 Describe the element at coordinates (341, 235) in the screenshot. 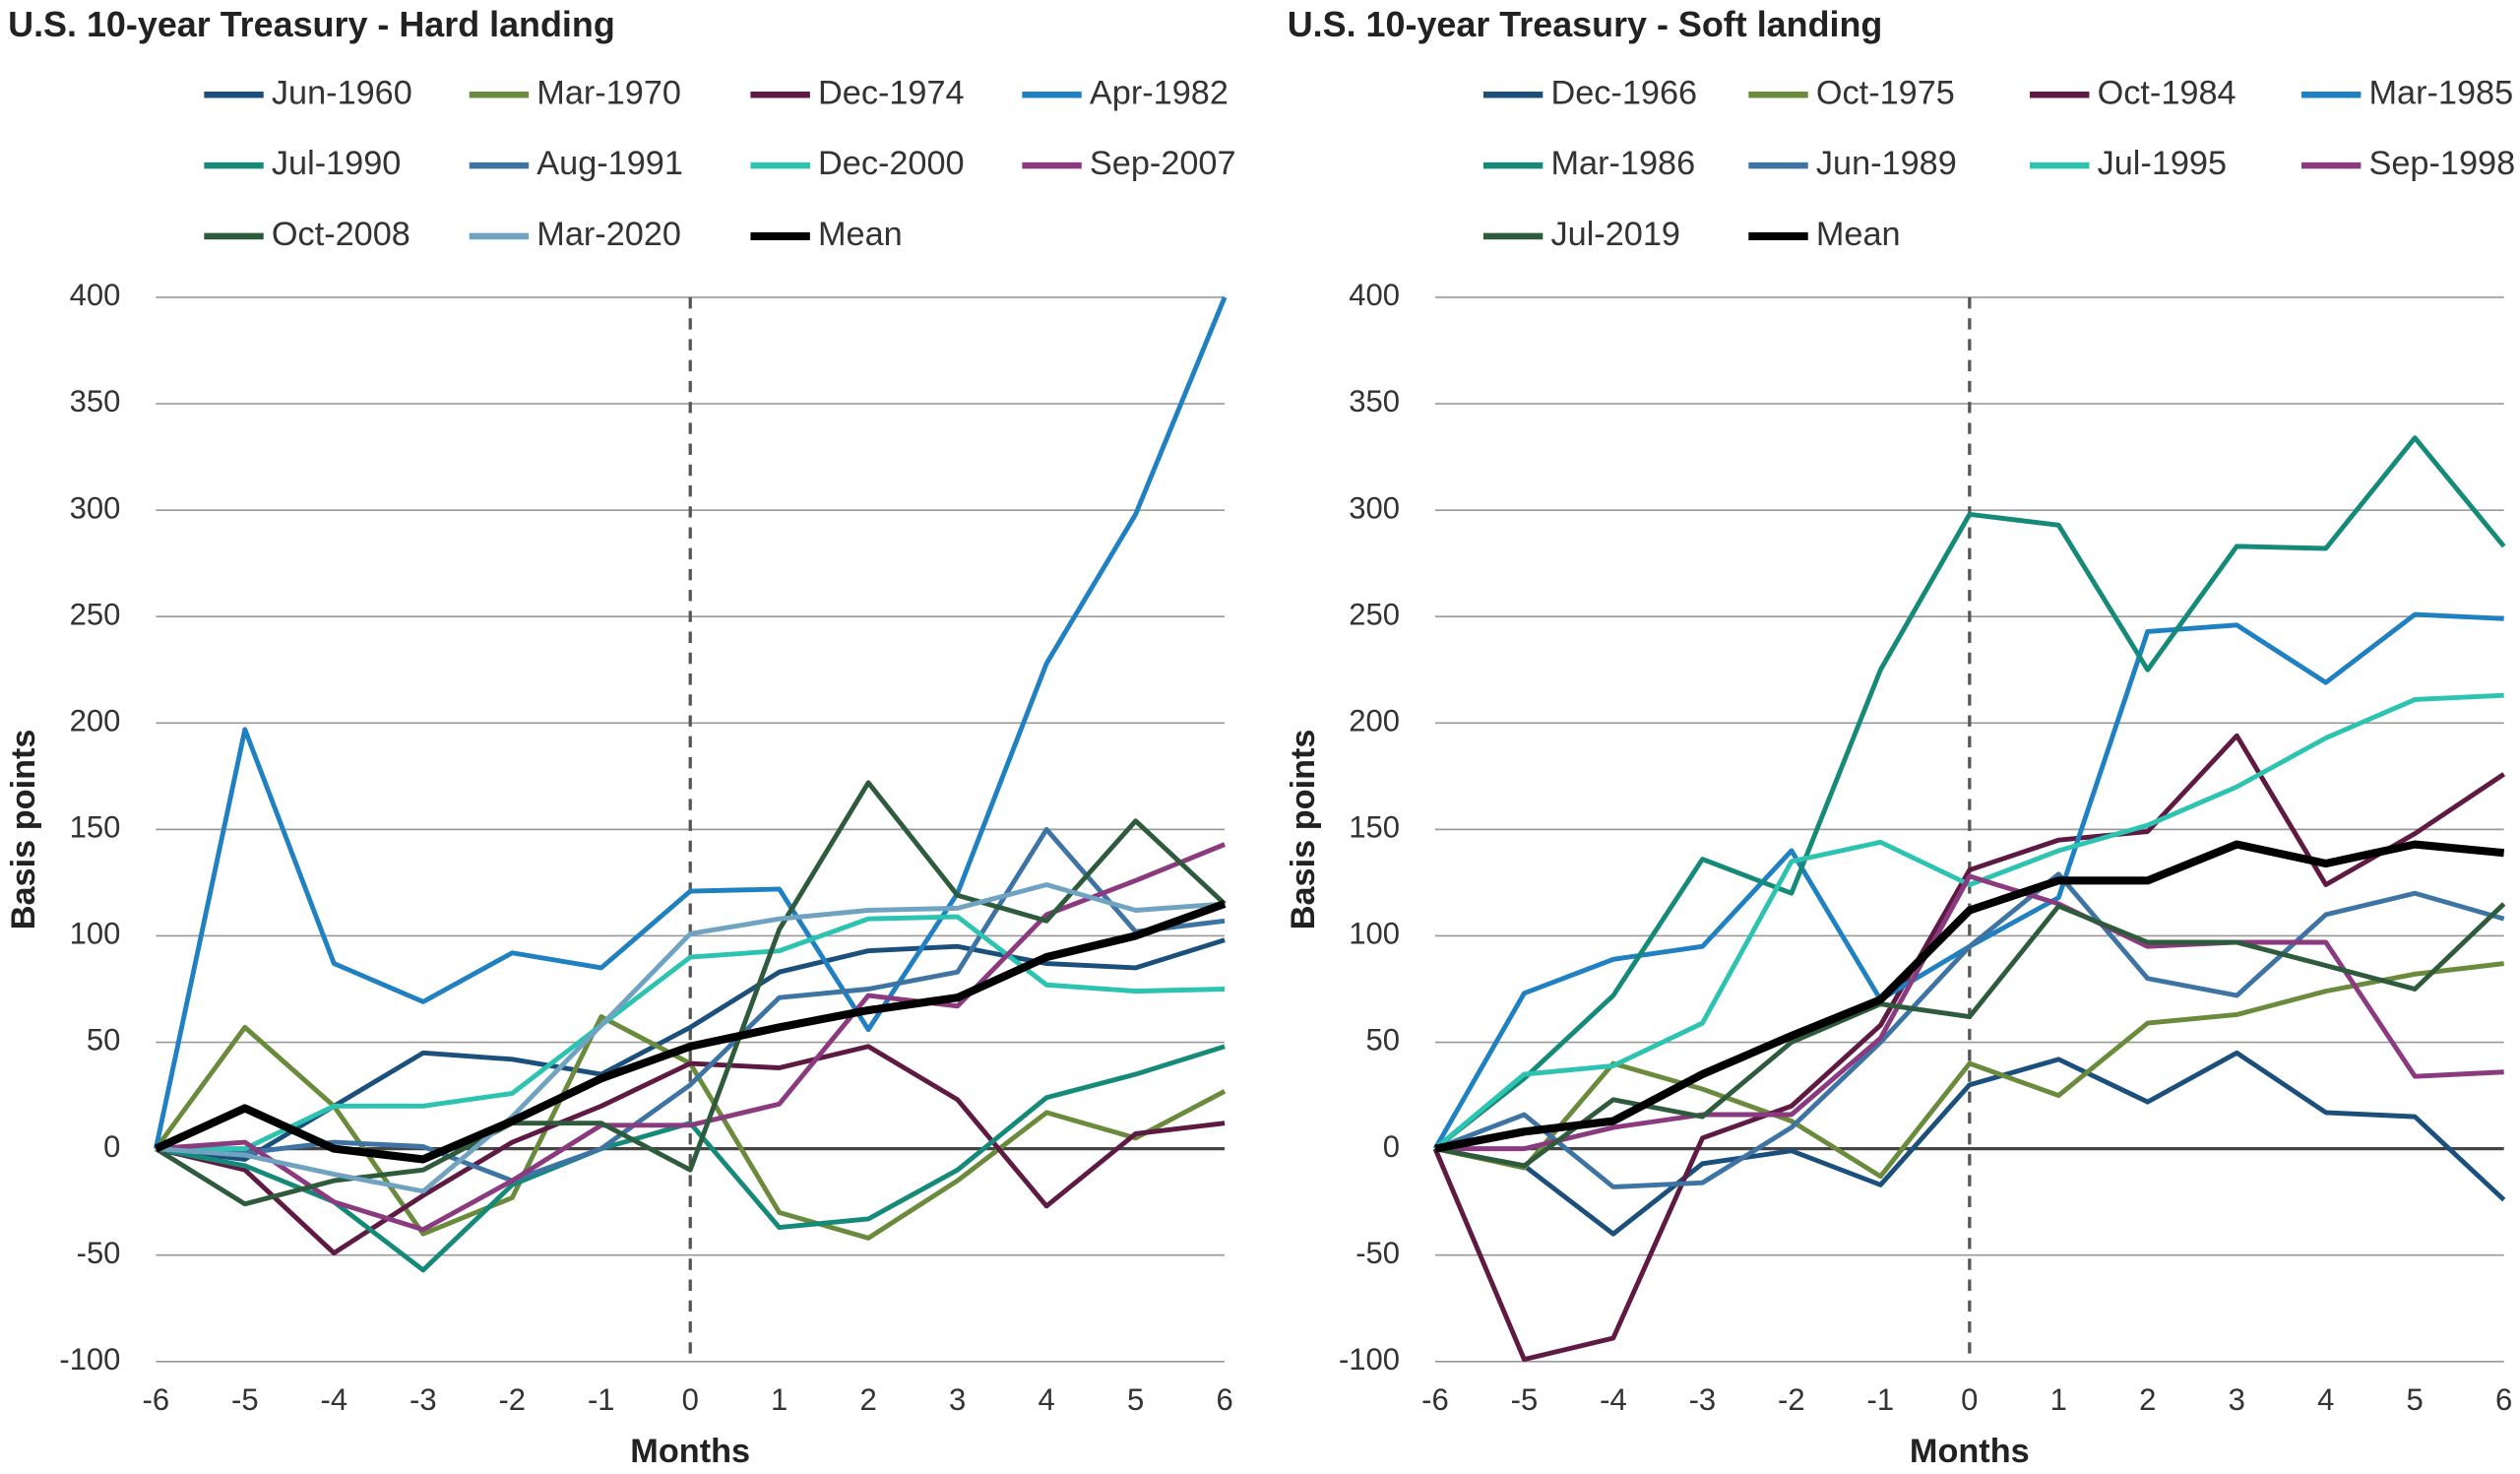

I see `legend-label: Oct-2008` at that location.